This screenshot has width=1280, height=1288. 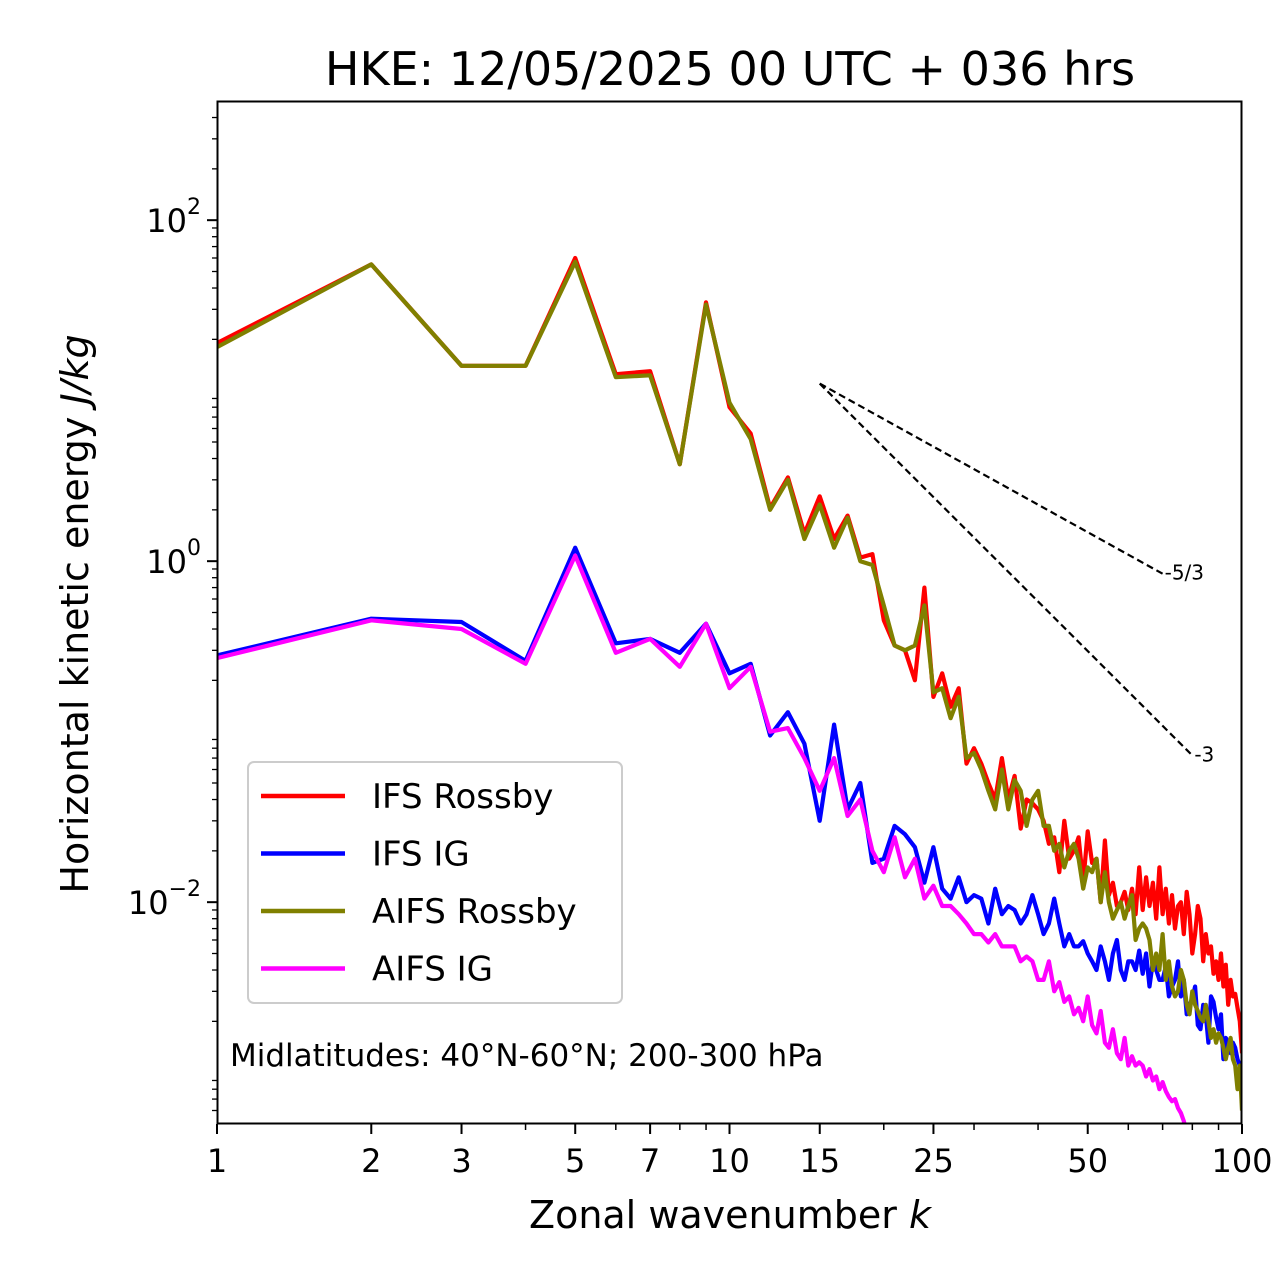 I want to click on legend-label: AIFS Rossby, so click(x=474, y=912).